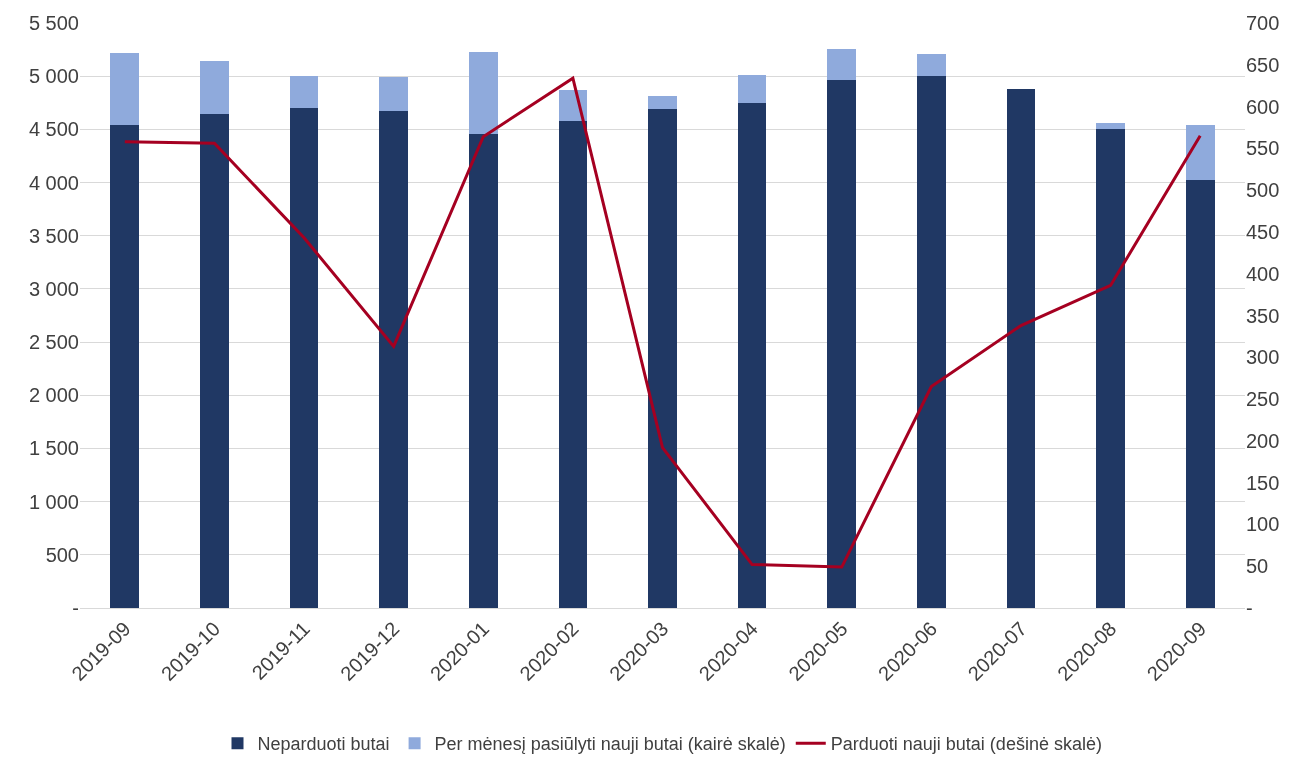  What do you see at coordinates (1263, 357) in the screenshot?
I see `y2-tick-label: 300` at bounding box center [1263, 357].